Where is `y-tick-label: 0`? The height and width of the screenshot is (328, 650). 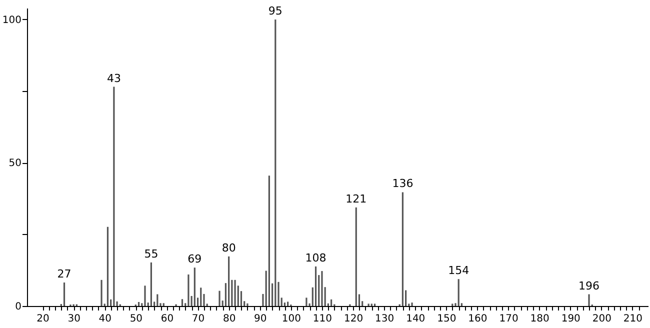
y-tick-label: 0 is located at coordinates (18, 307).